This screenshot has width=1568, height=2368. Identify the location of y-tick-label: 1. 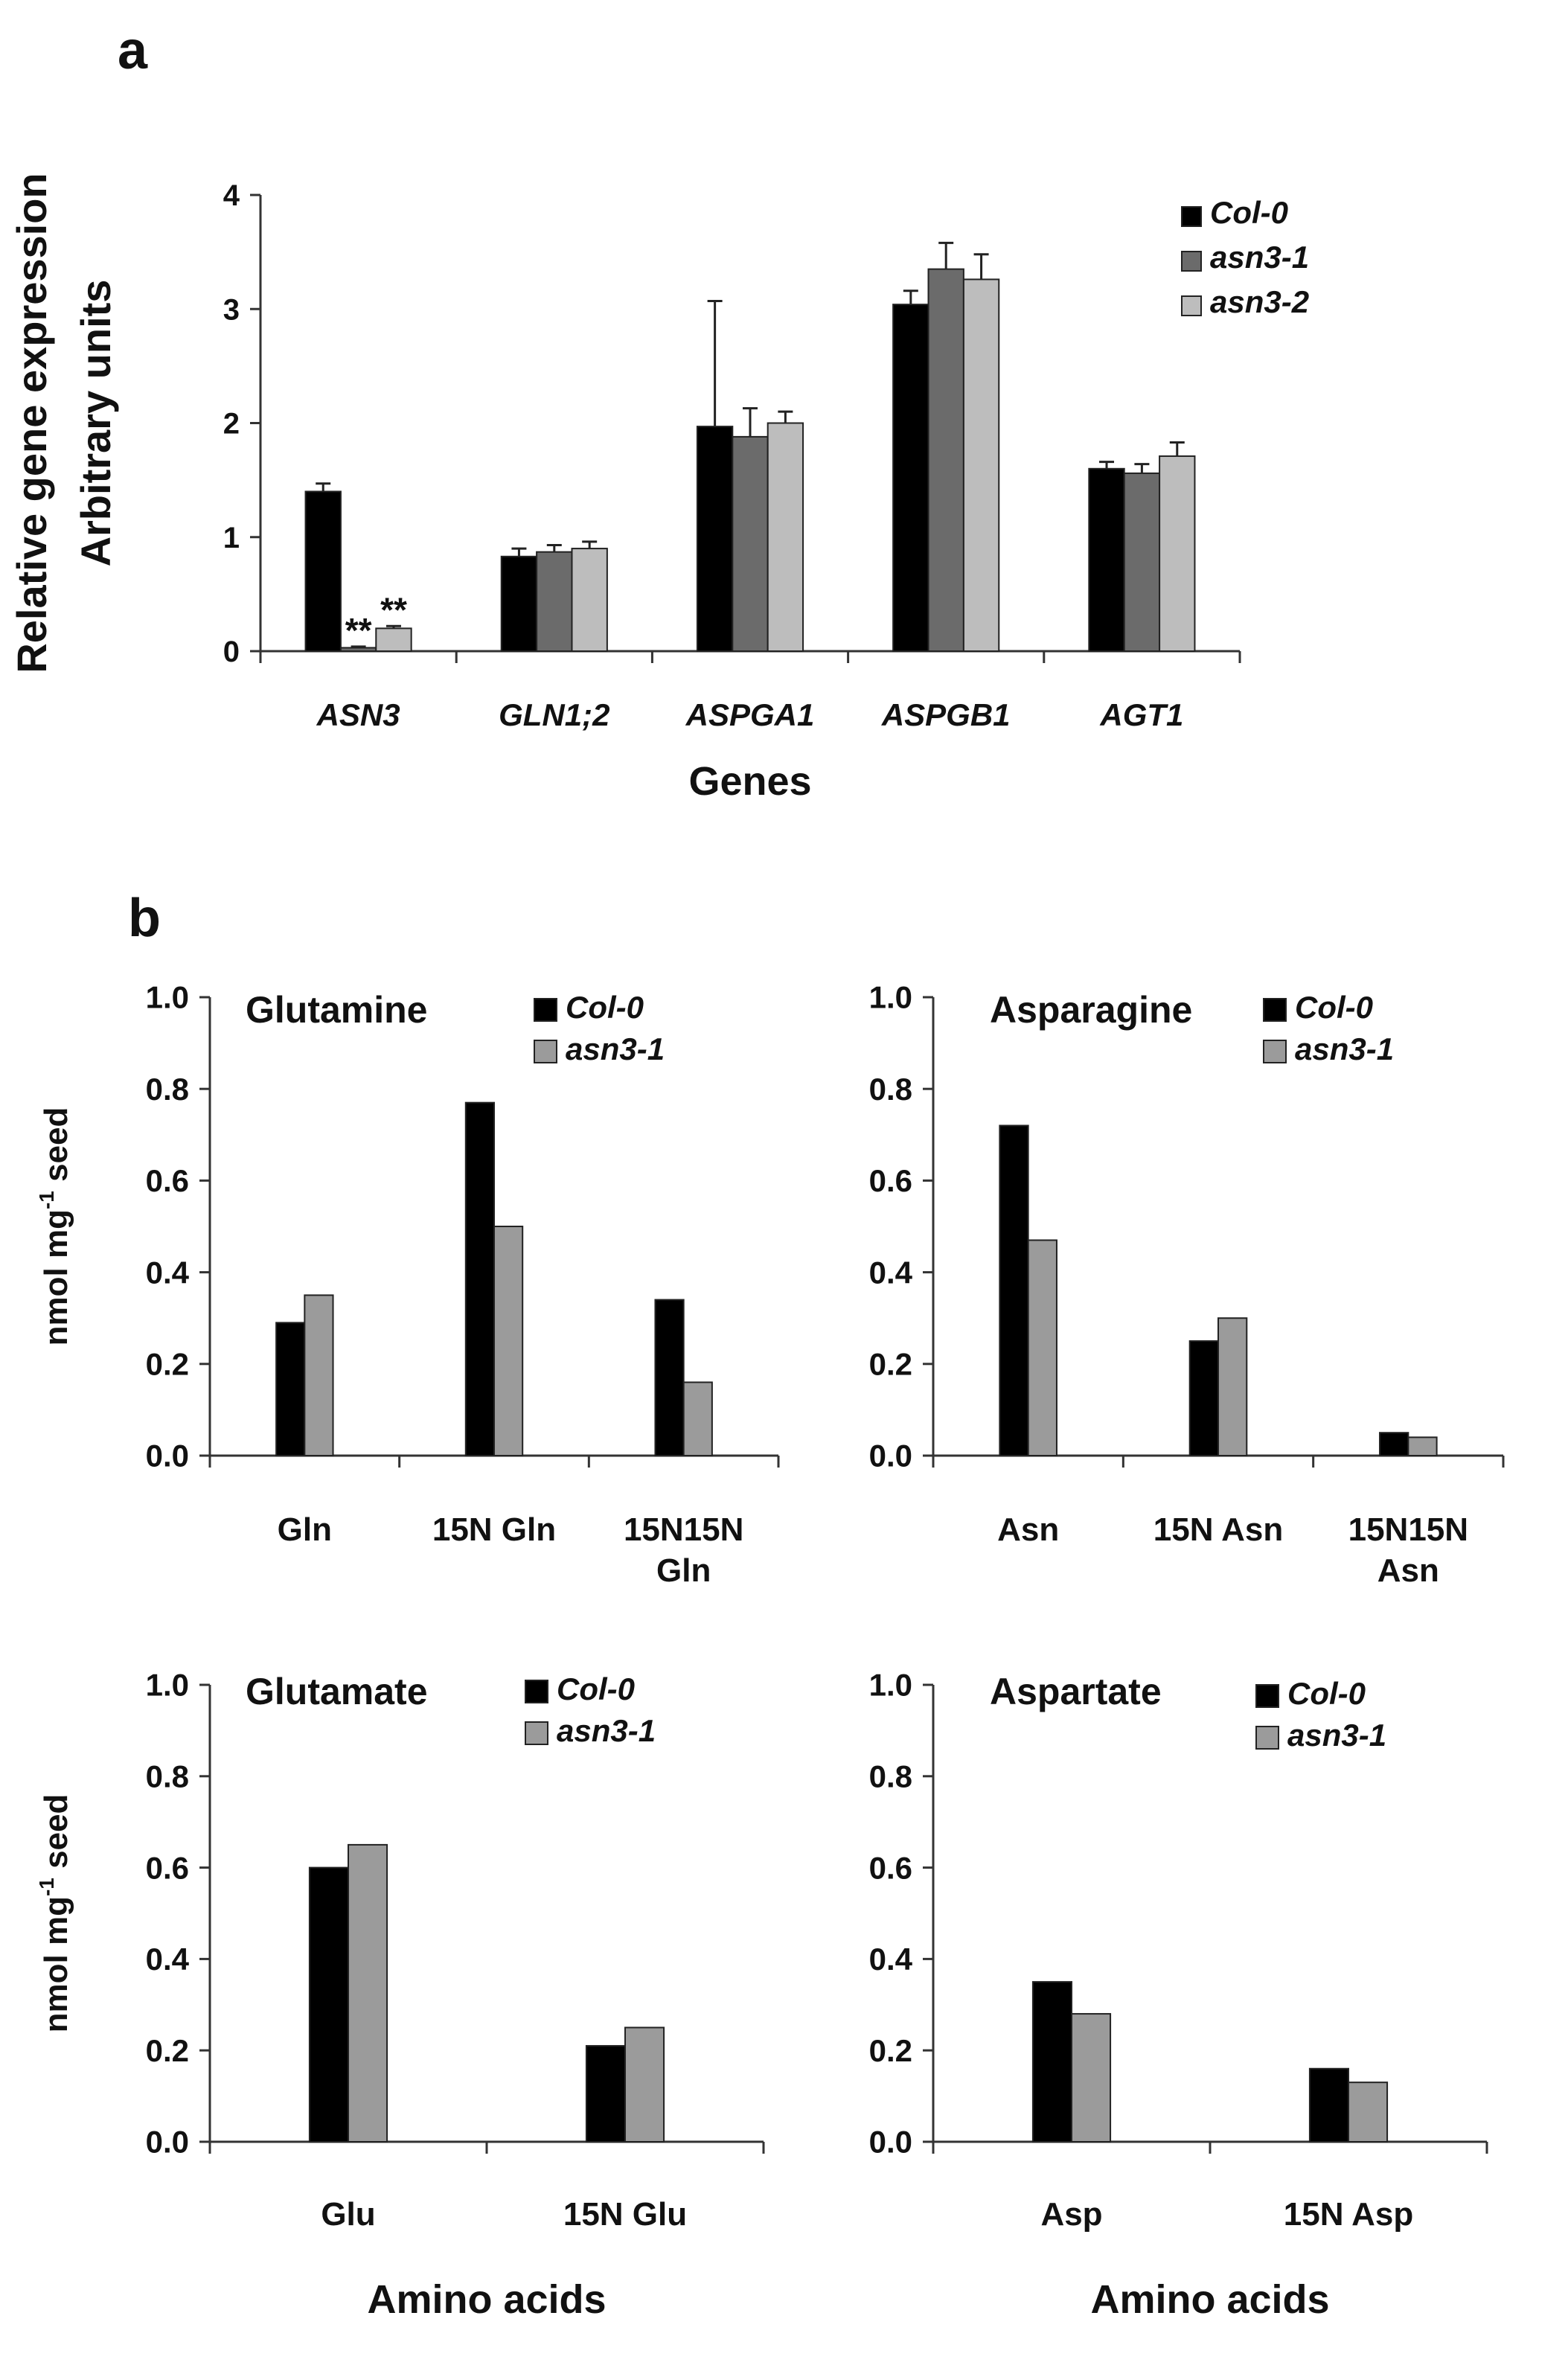
(231, 538).